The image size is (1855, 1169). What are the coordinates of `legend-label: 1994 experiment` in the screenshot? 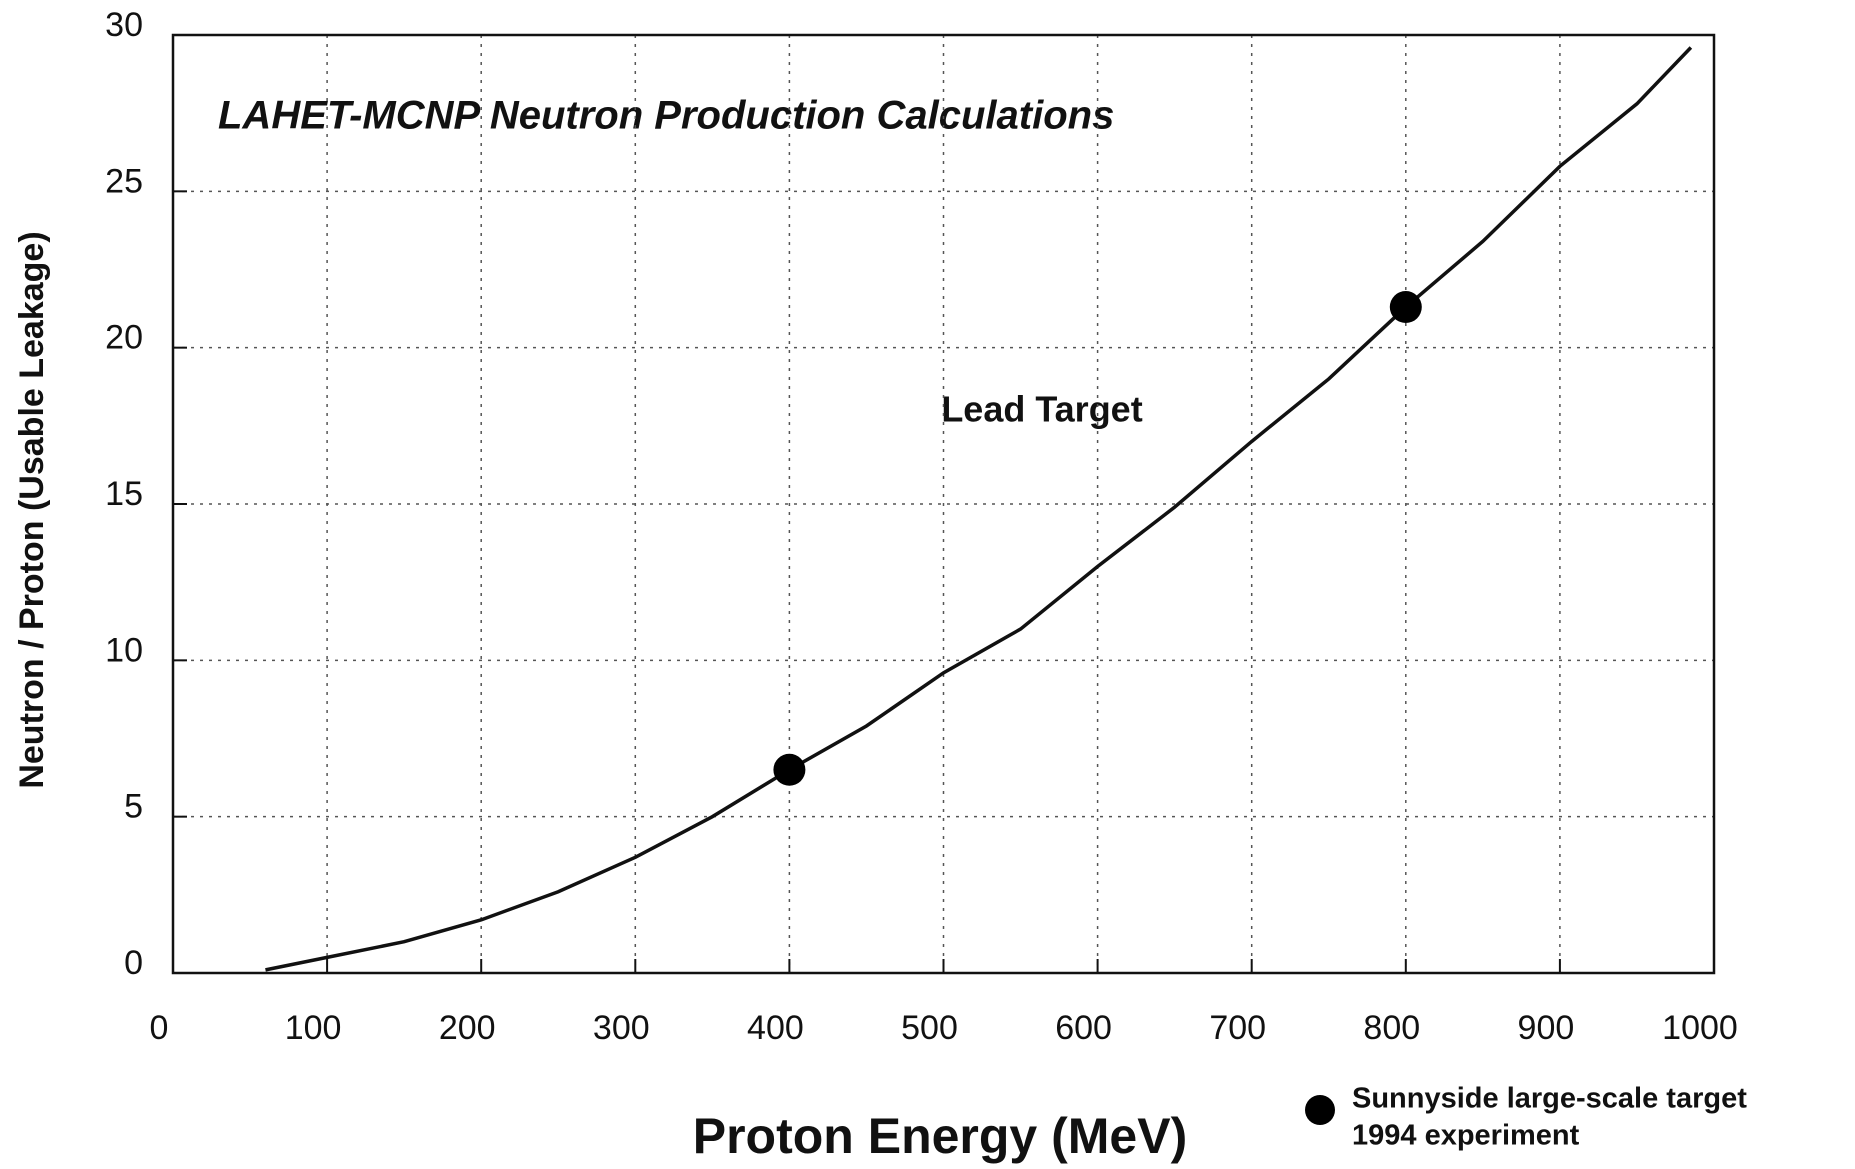 It's located at (1466, 1136).